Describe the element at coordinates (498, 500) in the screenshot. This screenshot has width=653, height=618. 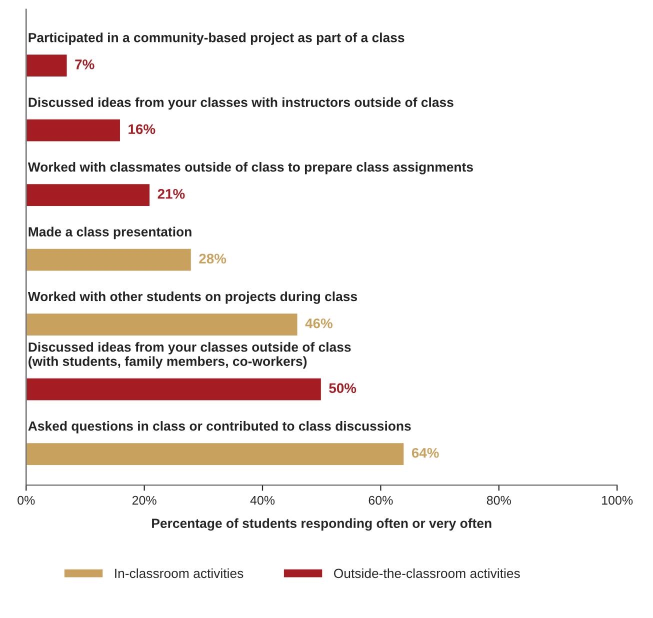
I see `x-tick-label: 80%` at that location.